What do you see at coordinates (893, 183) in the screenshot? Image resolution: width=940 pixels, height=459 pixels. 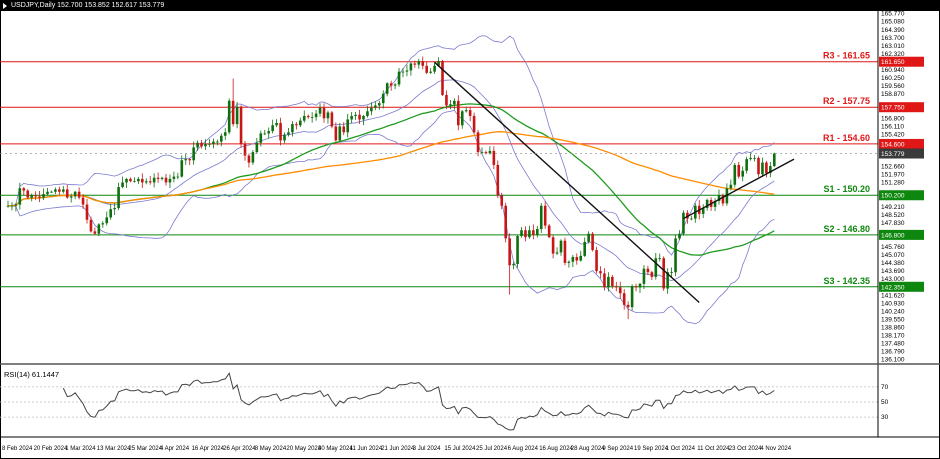 I see `price-tick: 151.280` at bounding box center [893, 183].